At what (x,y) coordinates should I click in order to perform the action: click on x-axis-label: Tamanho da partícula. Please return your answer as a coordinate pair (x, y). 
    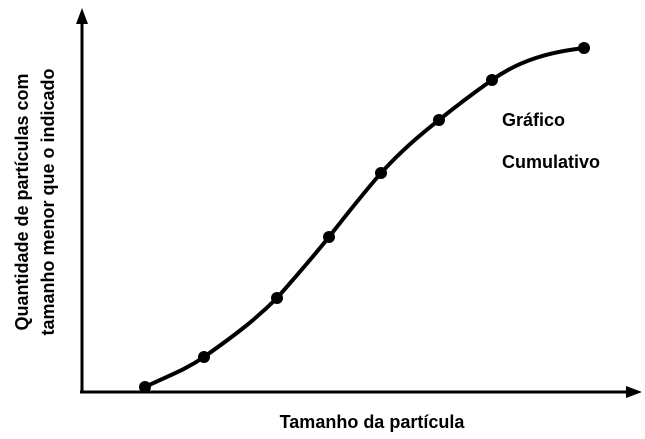
    Looking at the image, I should click on (373, 422).